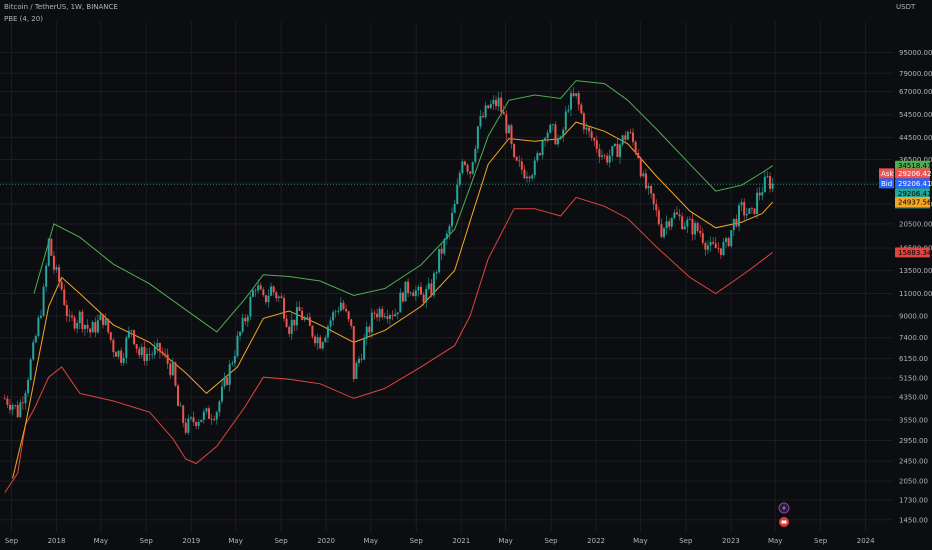 This screenshot has height=550, width=932. I want to click on lightning-icon, so click(784, 508).